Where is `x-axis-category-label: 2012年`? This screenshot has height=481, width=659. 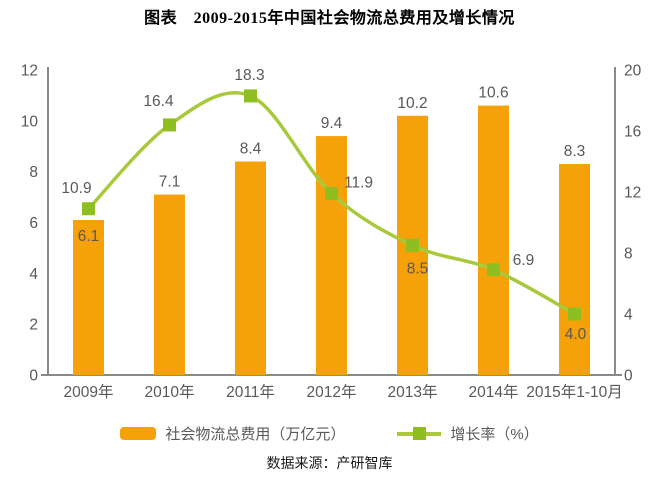
x-axis-category-label: 2012年 is located at coordinates (332, 392).